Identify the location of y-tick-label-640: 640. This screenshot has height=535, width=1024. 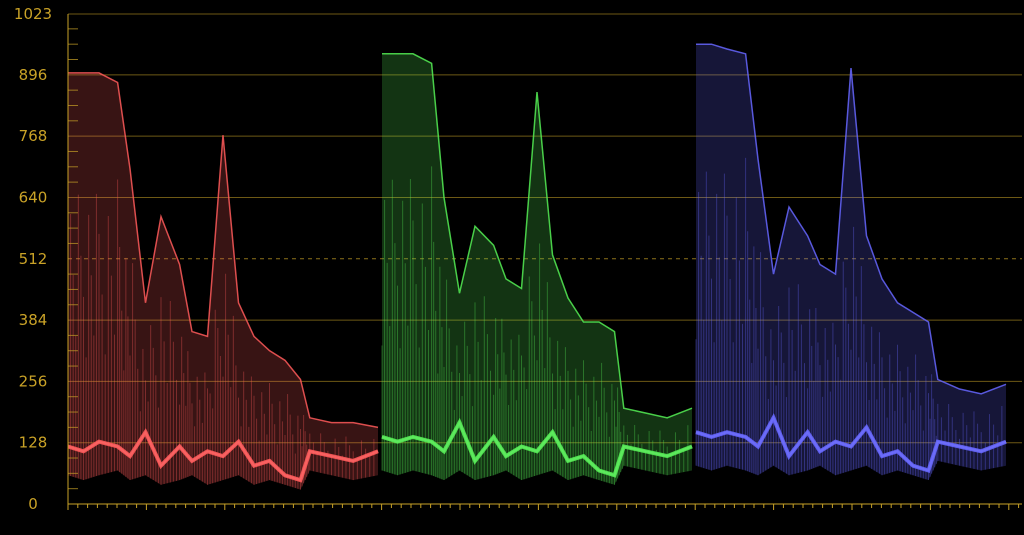
(33, 197).